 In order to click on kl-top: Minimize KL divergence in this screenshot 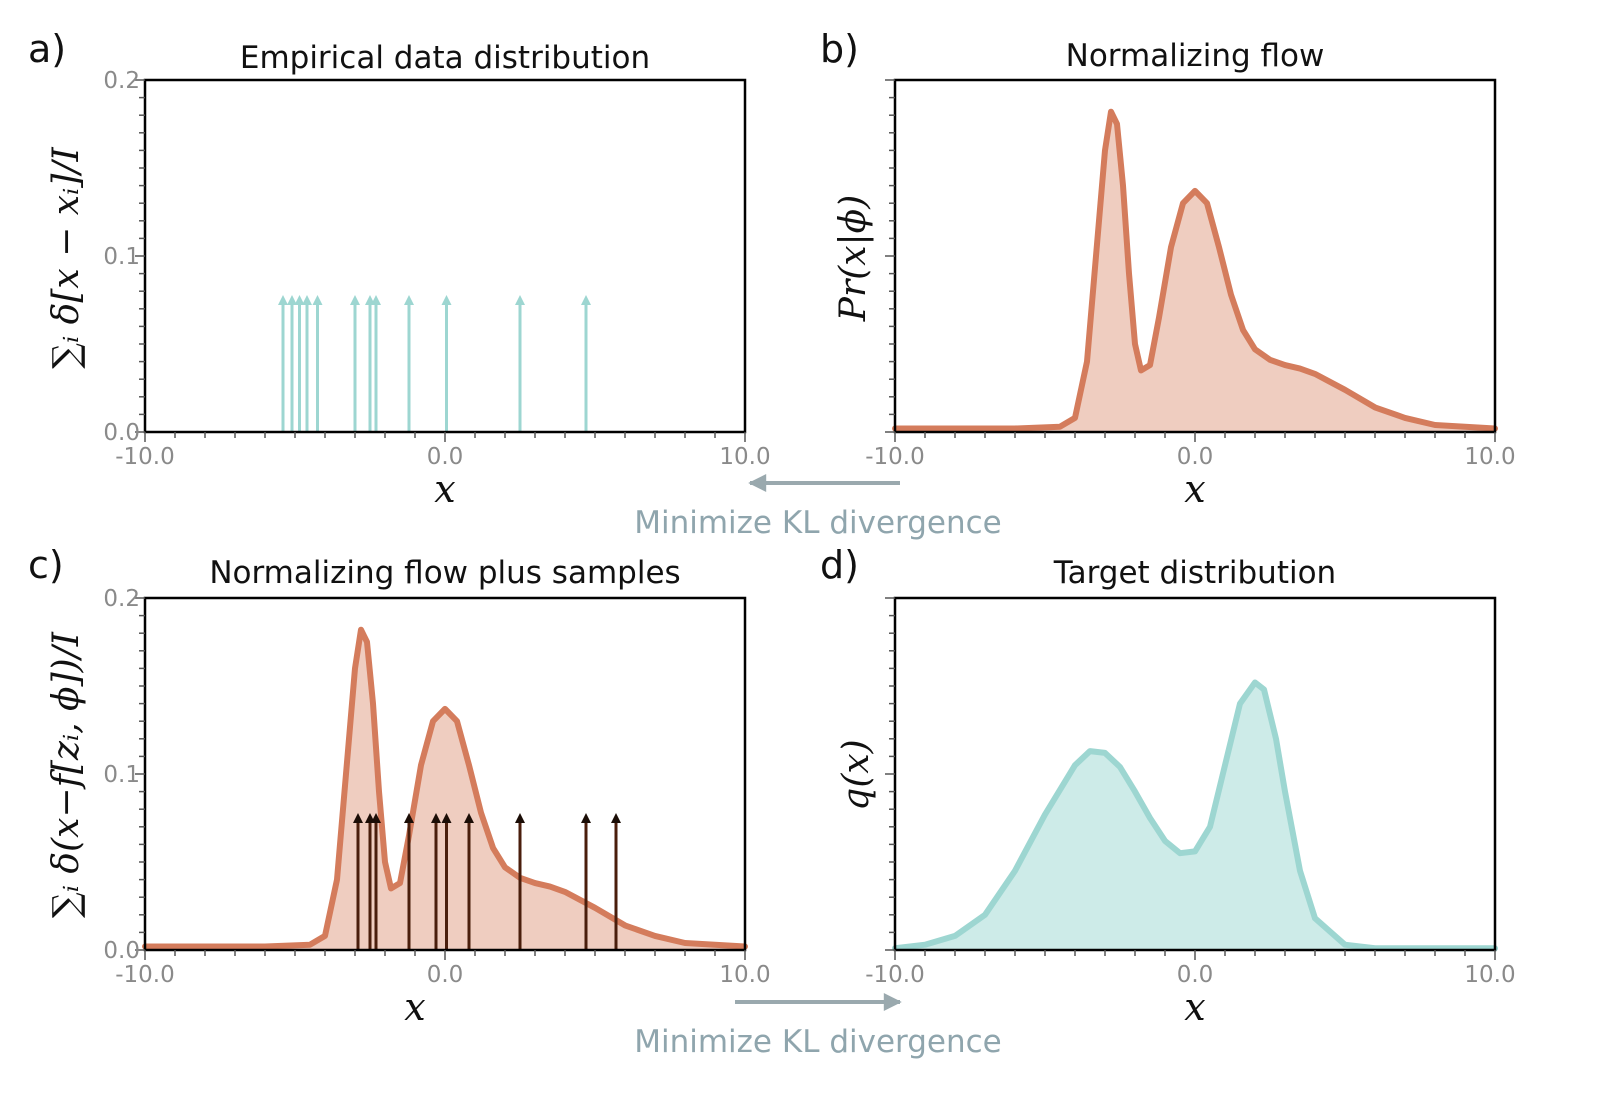, I will do `click(818, 507)`.